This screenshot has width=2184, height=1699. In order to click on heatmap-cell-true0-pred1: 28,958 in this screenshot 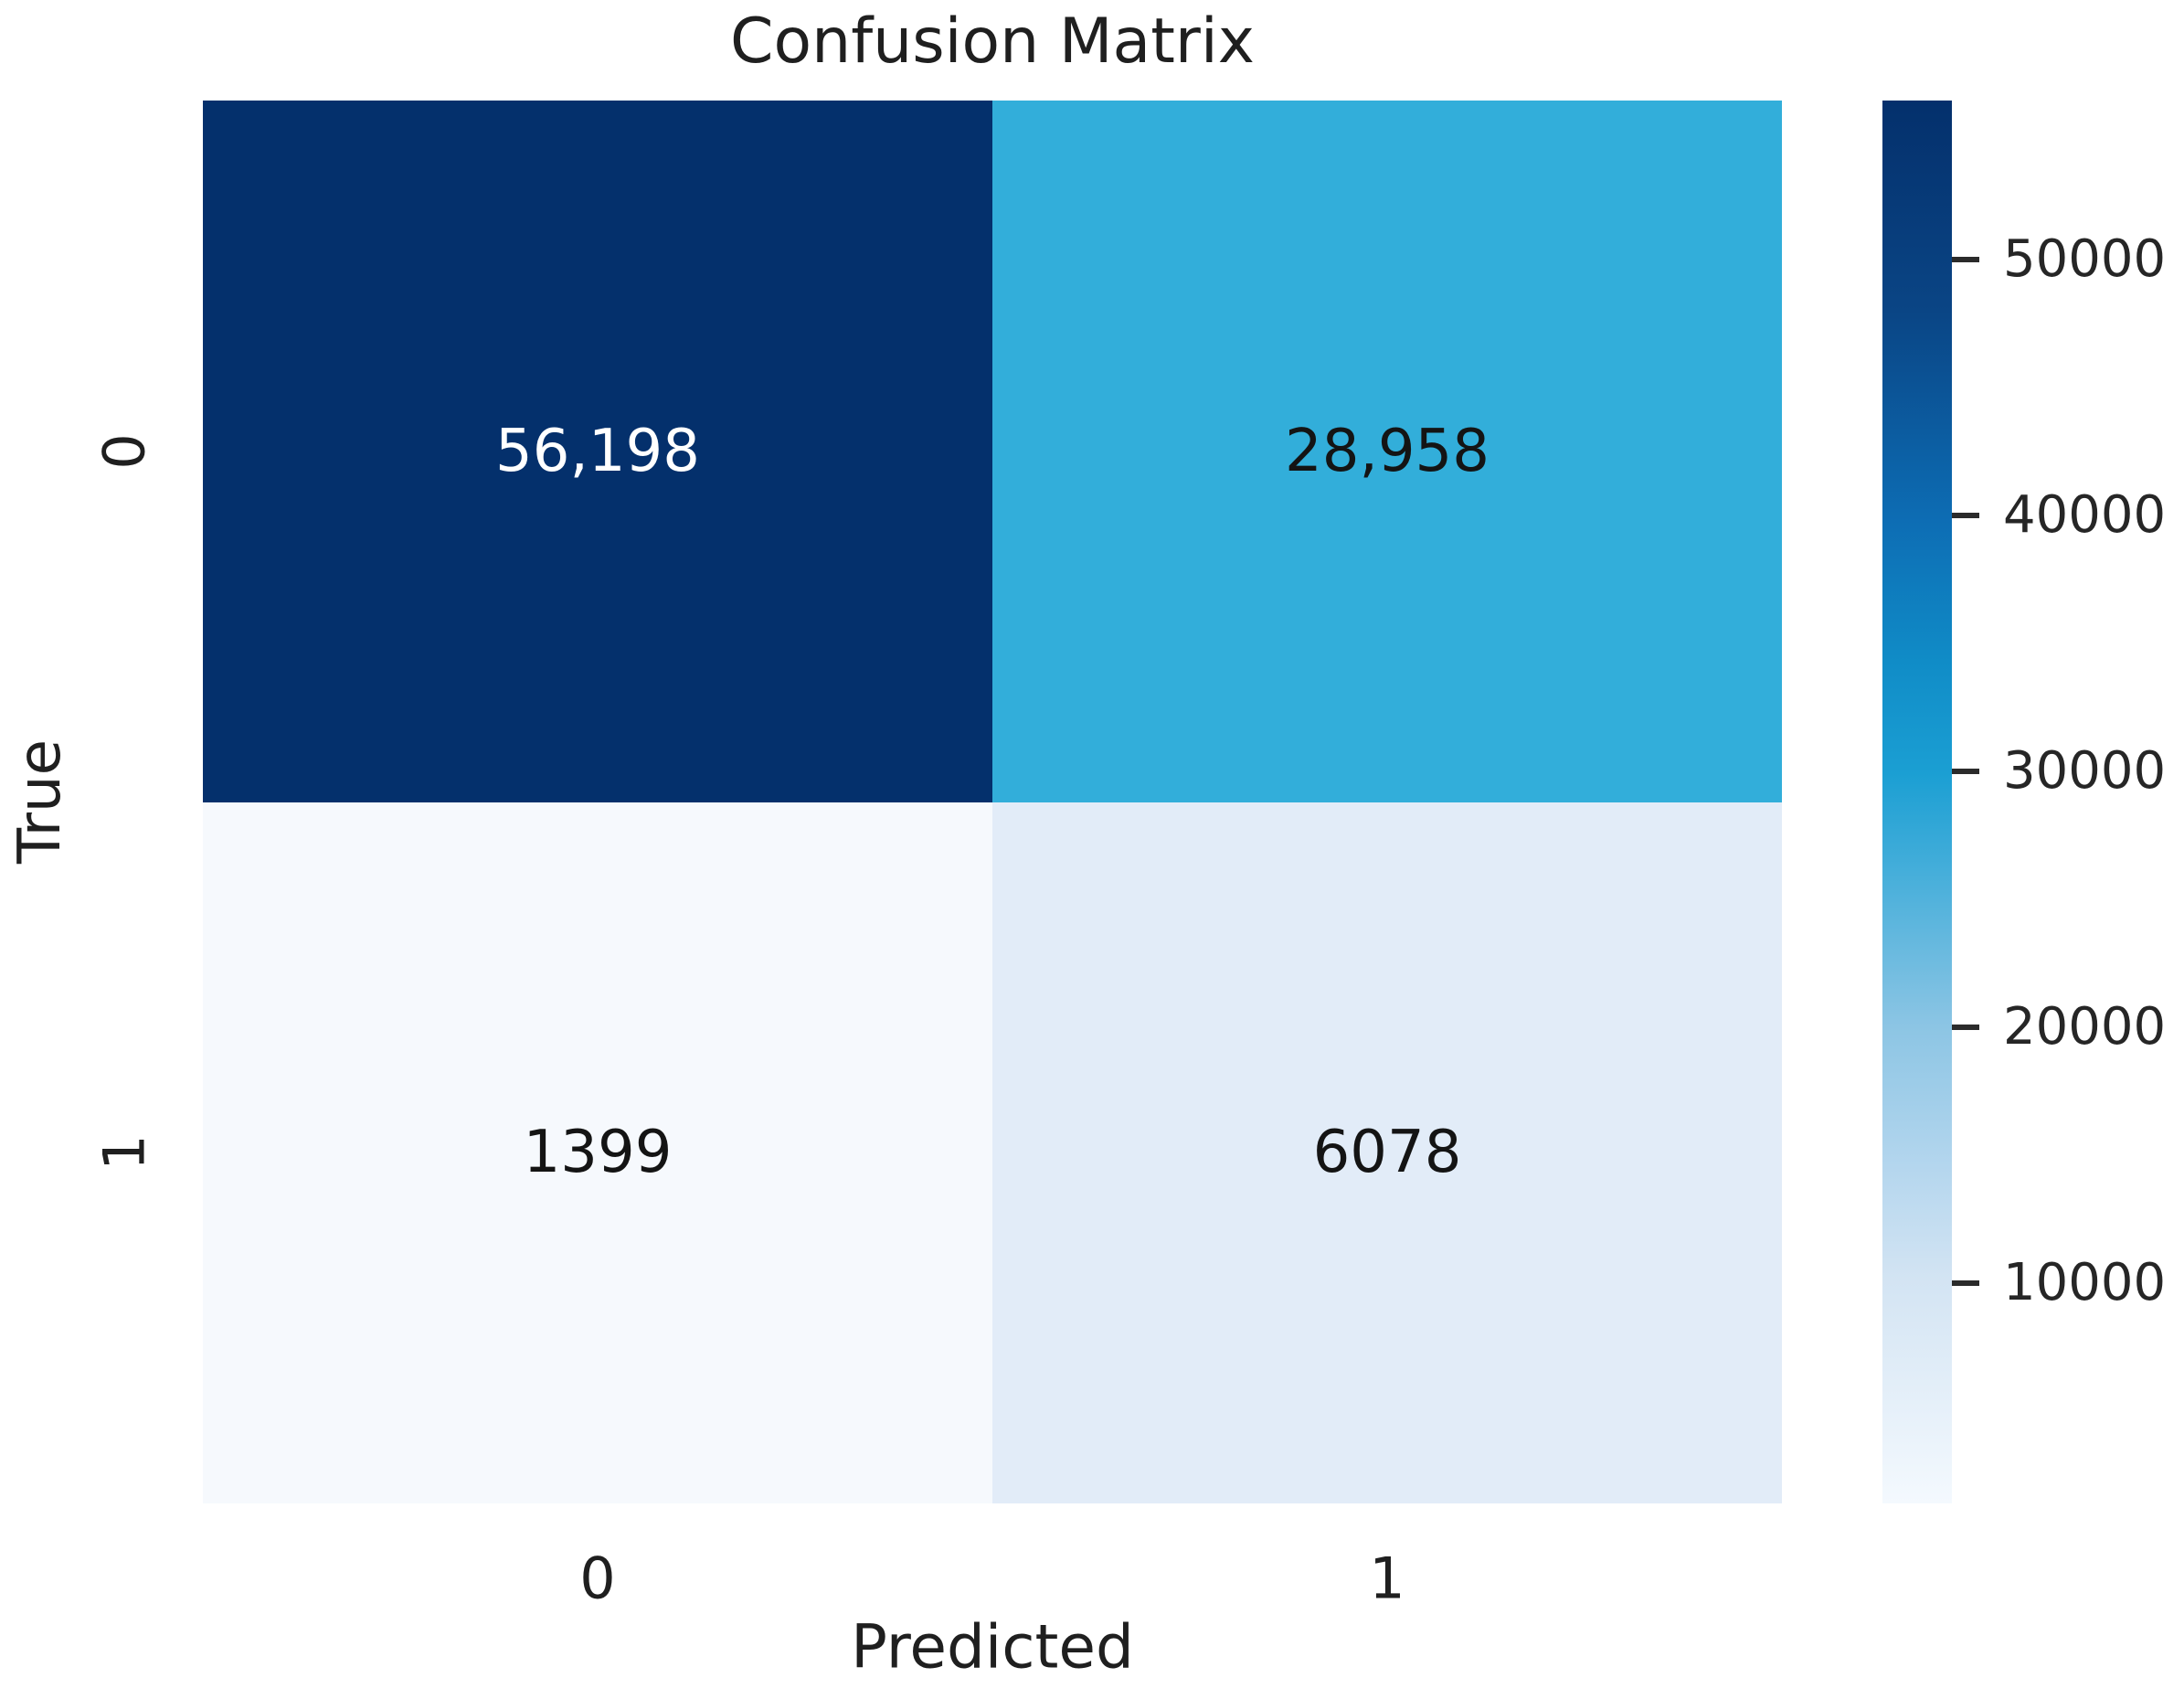, I will do `click(1387, 452)`.